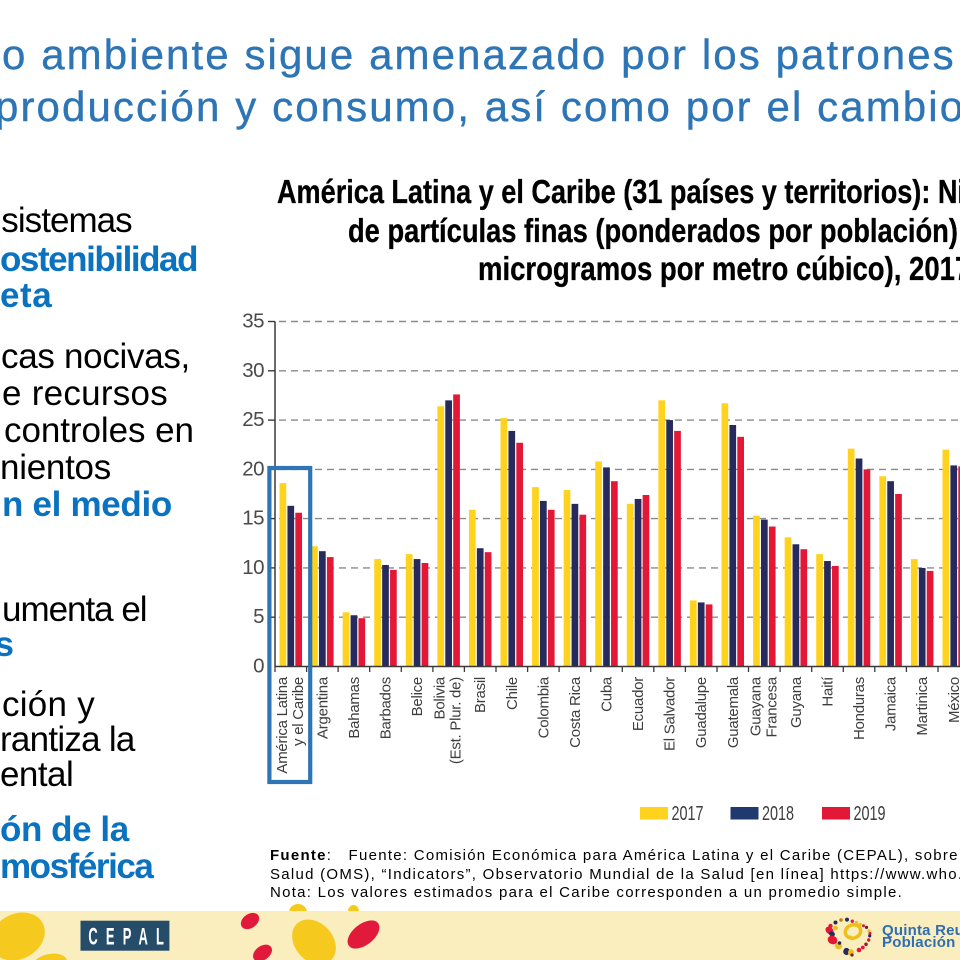  Describe the element at coordinates (771, 706) in the screenshot. I see `svg-text: Francesa` at that location.